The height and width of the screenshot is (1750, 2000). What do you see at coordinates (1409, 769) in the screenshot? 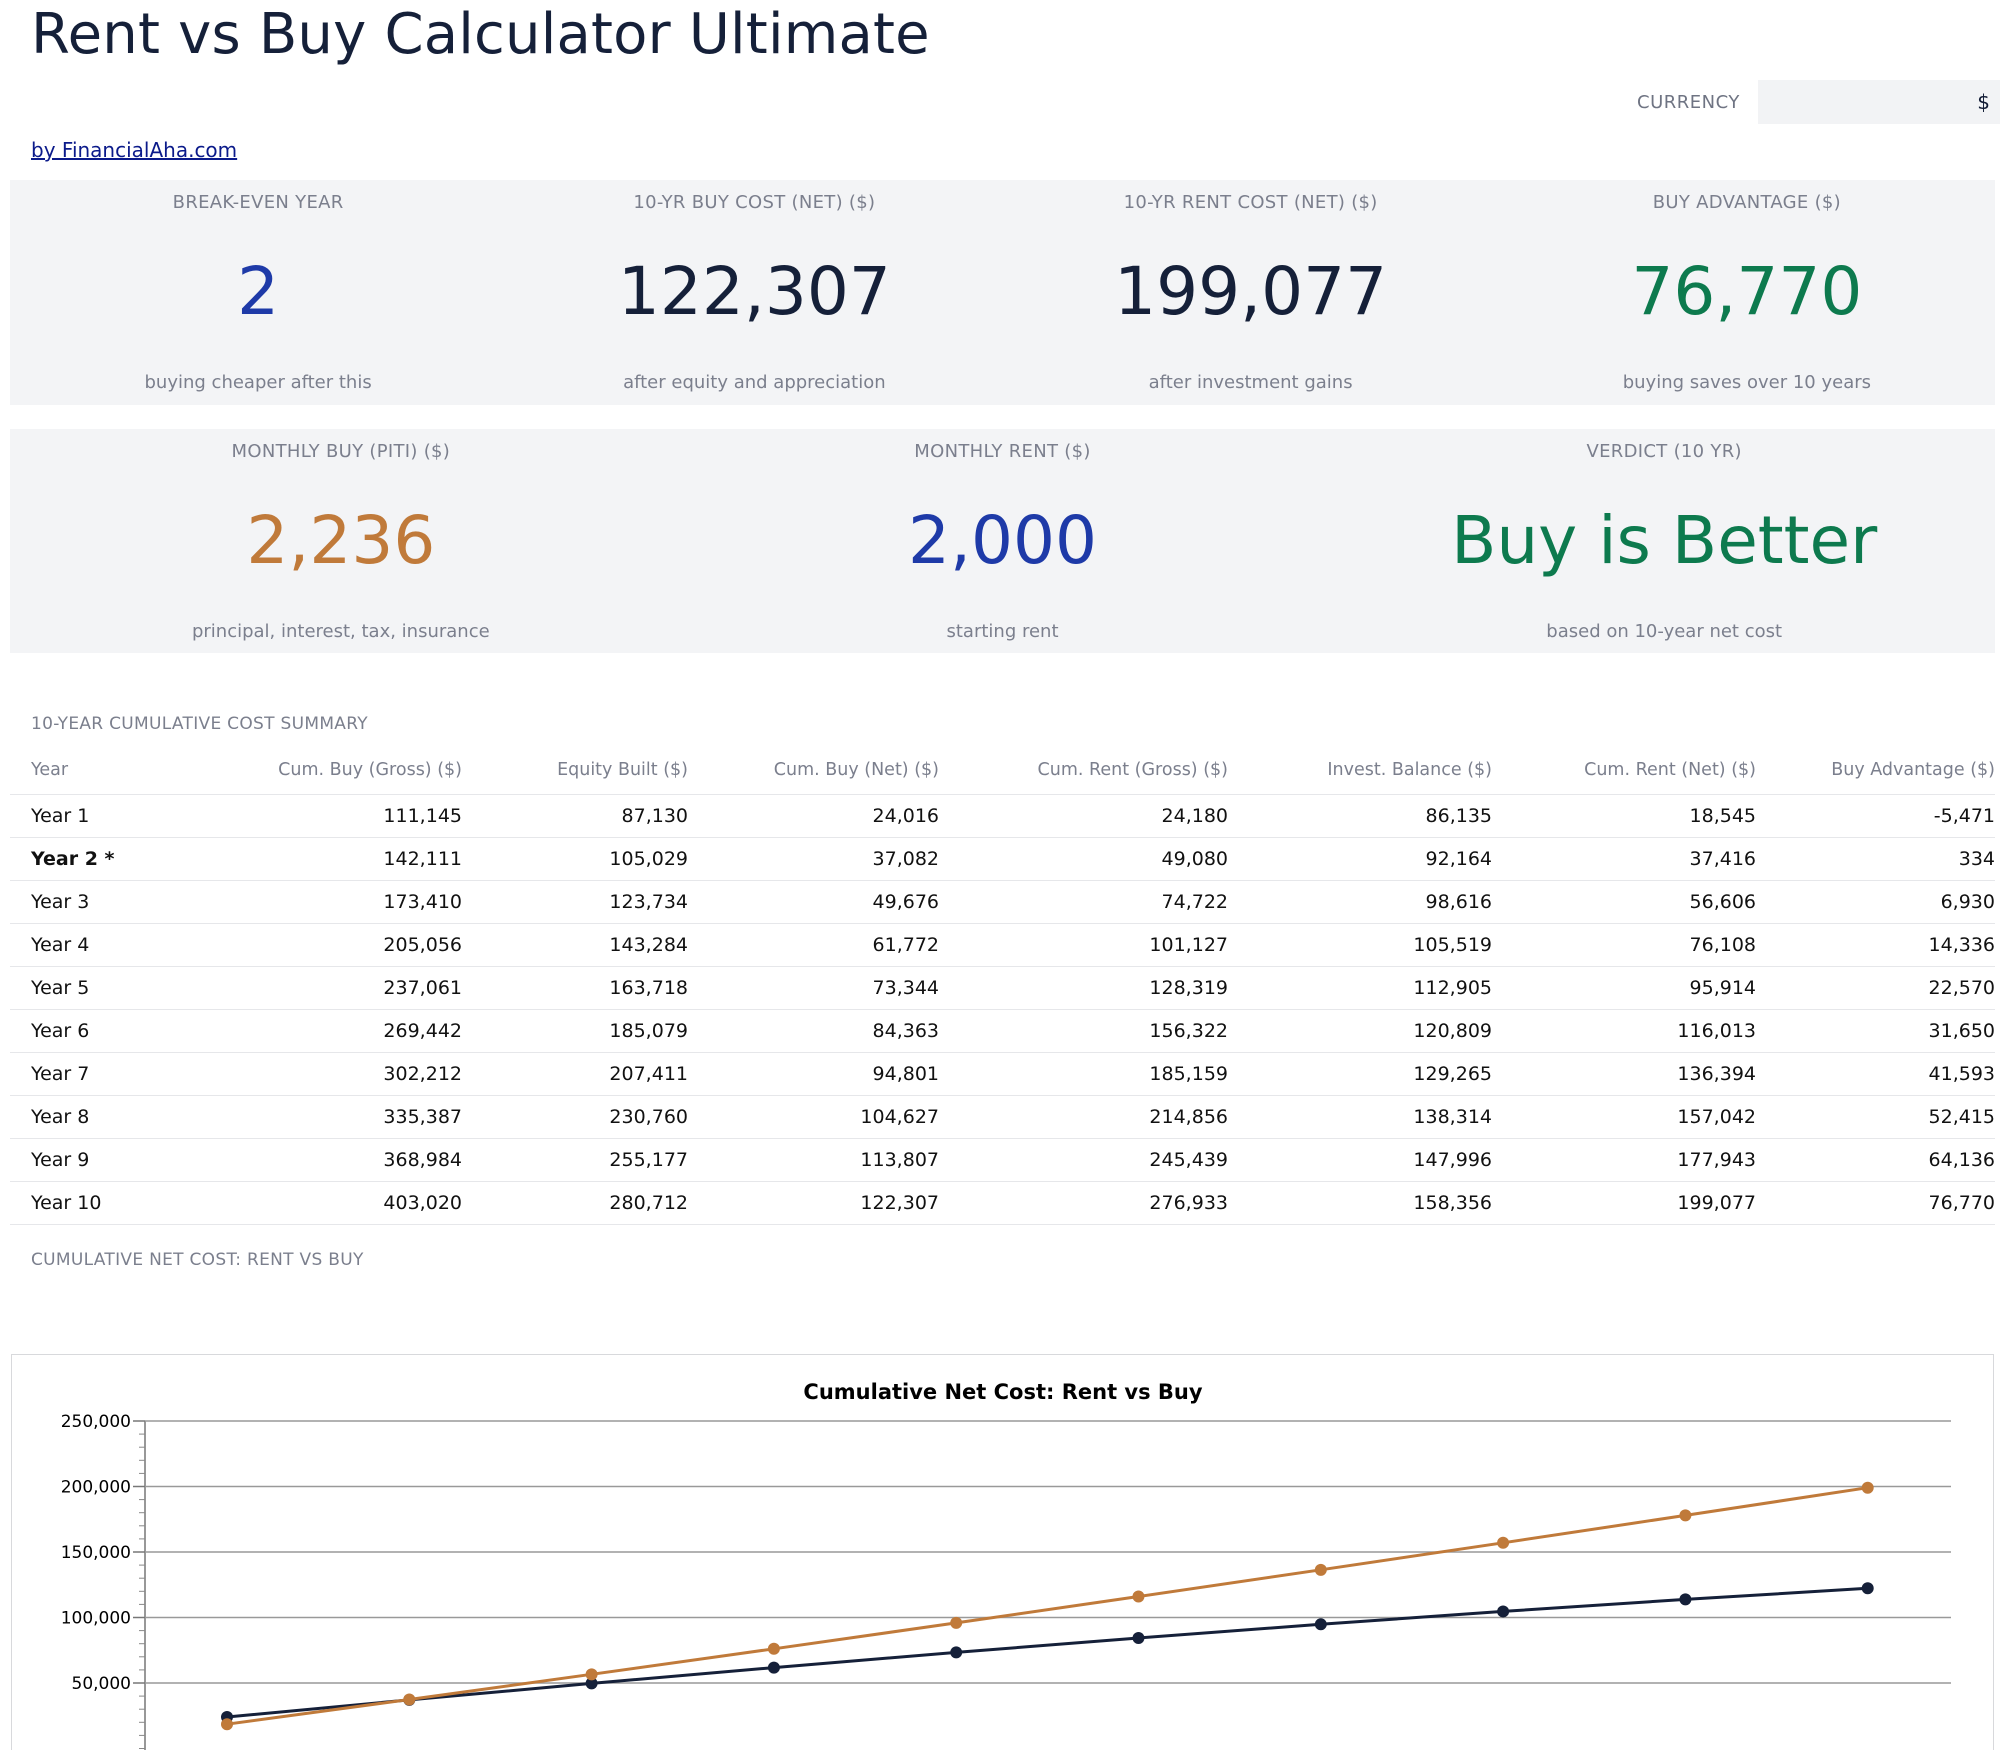
I see `column-header: Invest. Balance ($)` at bounding box center [1409, 769].